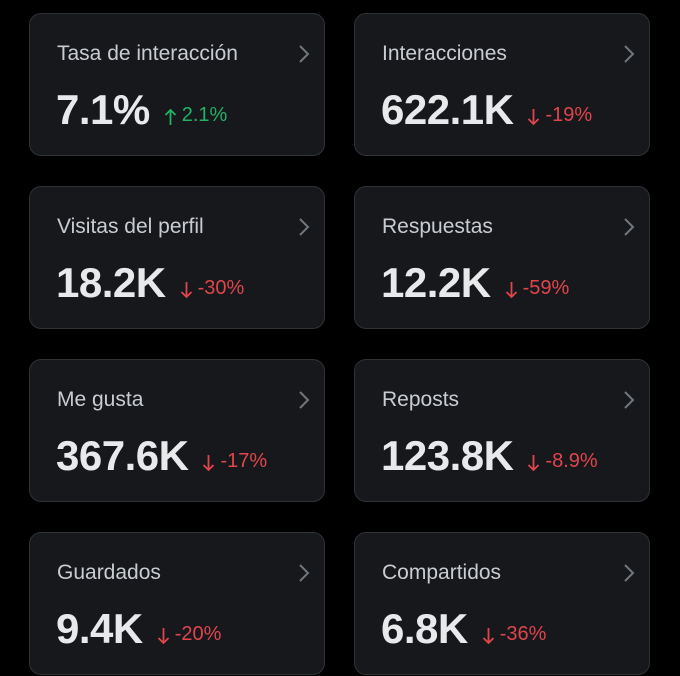  What do you see at coordinates (523, 633) in the screenshot?
I see `change-value: -36%` at bounding box center [523, 633].